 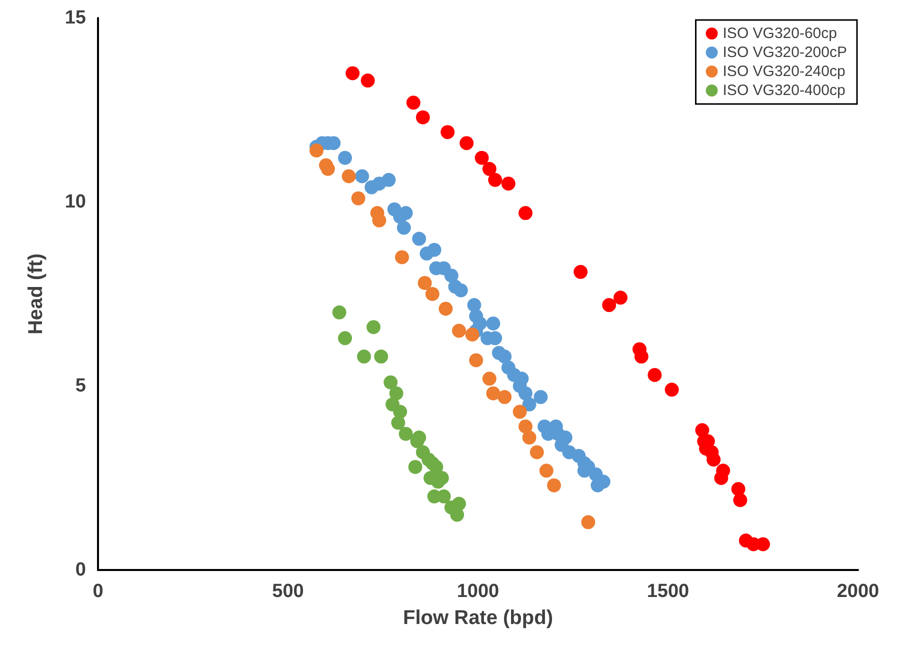 I want to click on legend-label: ISO VG320-200cP, so click(x=784, y=52).